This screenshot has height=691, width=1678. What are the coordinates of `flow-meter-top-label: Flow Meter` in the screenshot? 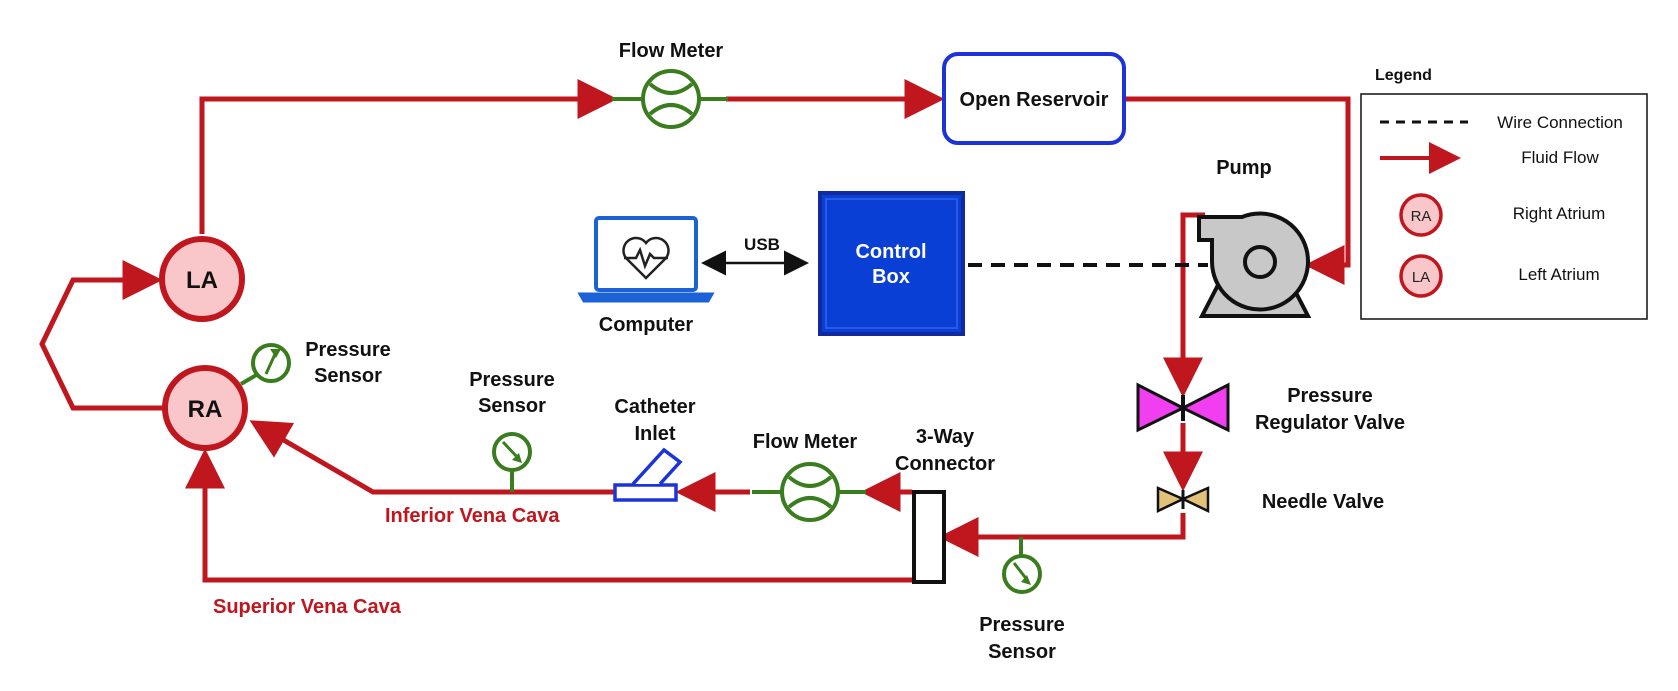 It's located at (671, 51).